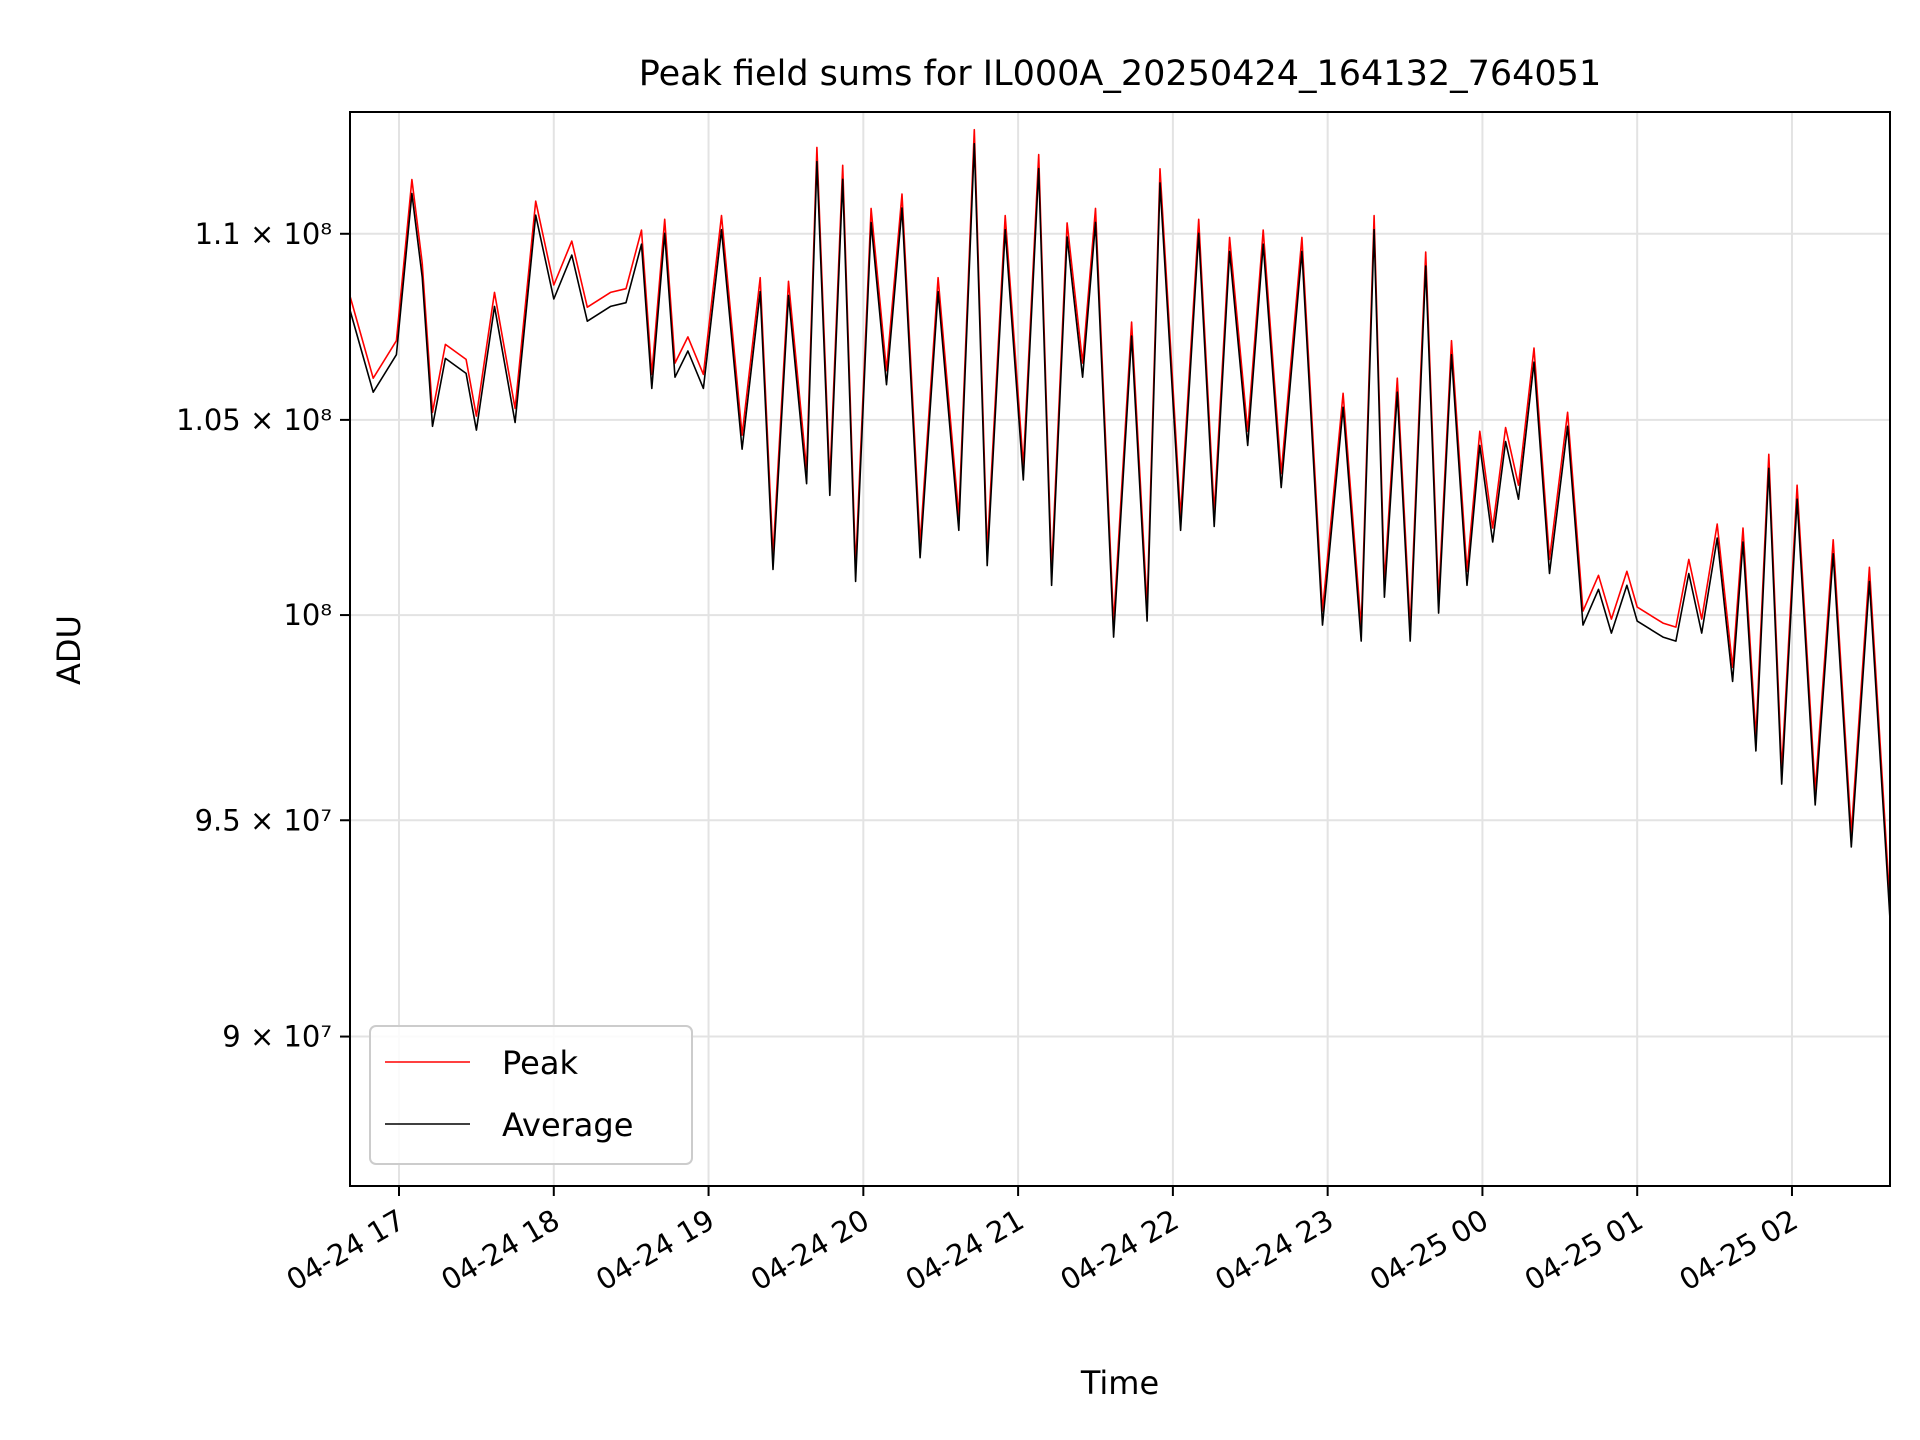  I want to click on x-axis-label: Time, so click(1119, 1383).